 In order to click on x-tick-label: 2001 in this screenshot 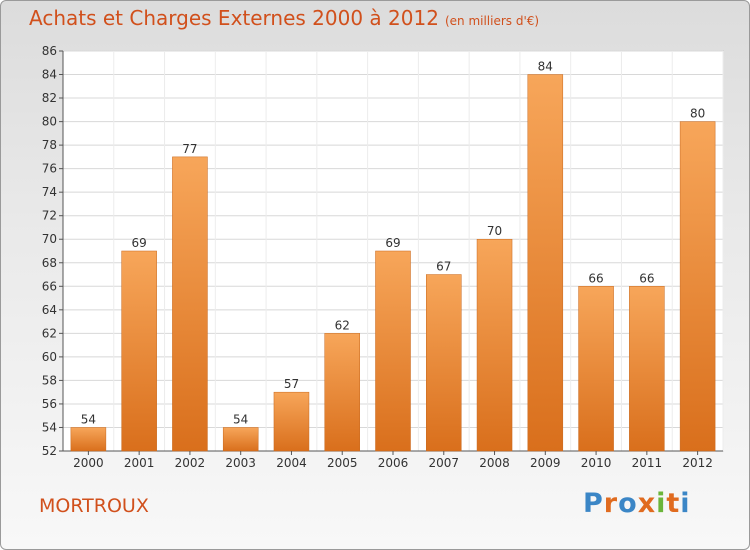, I will do `click(139, 463)`.